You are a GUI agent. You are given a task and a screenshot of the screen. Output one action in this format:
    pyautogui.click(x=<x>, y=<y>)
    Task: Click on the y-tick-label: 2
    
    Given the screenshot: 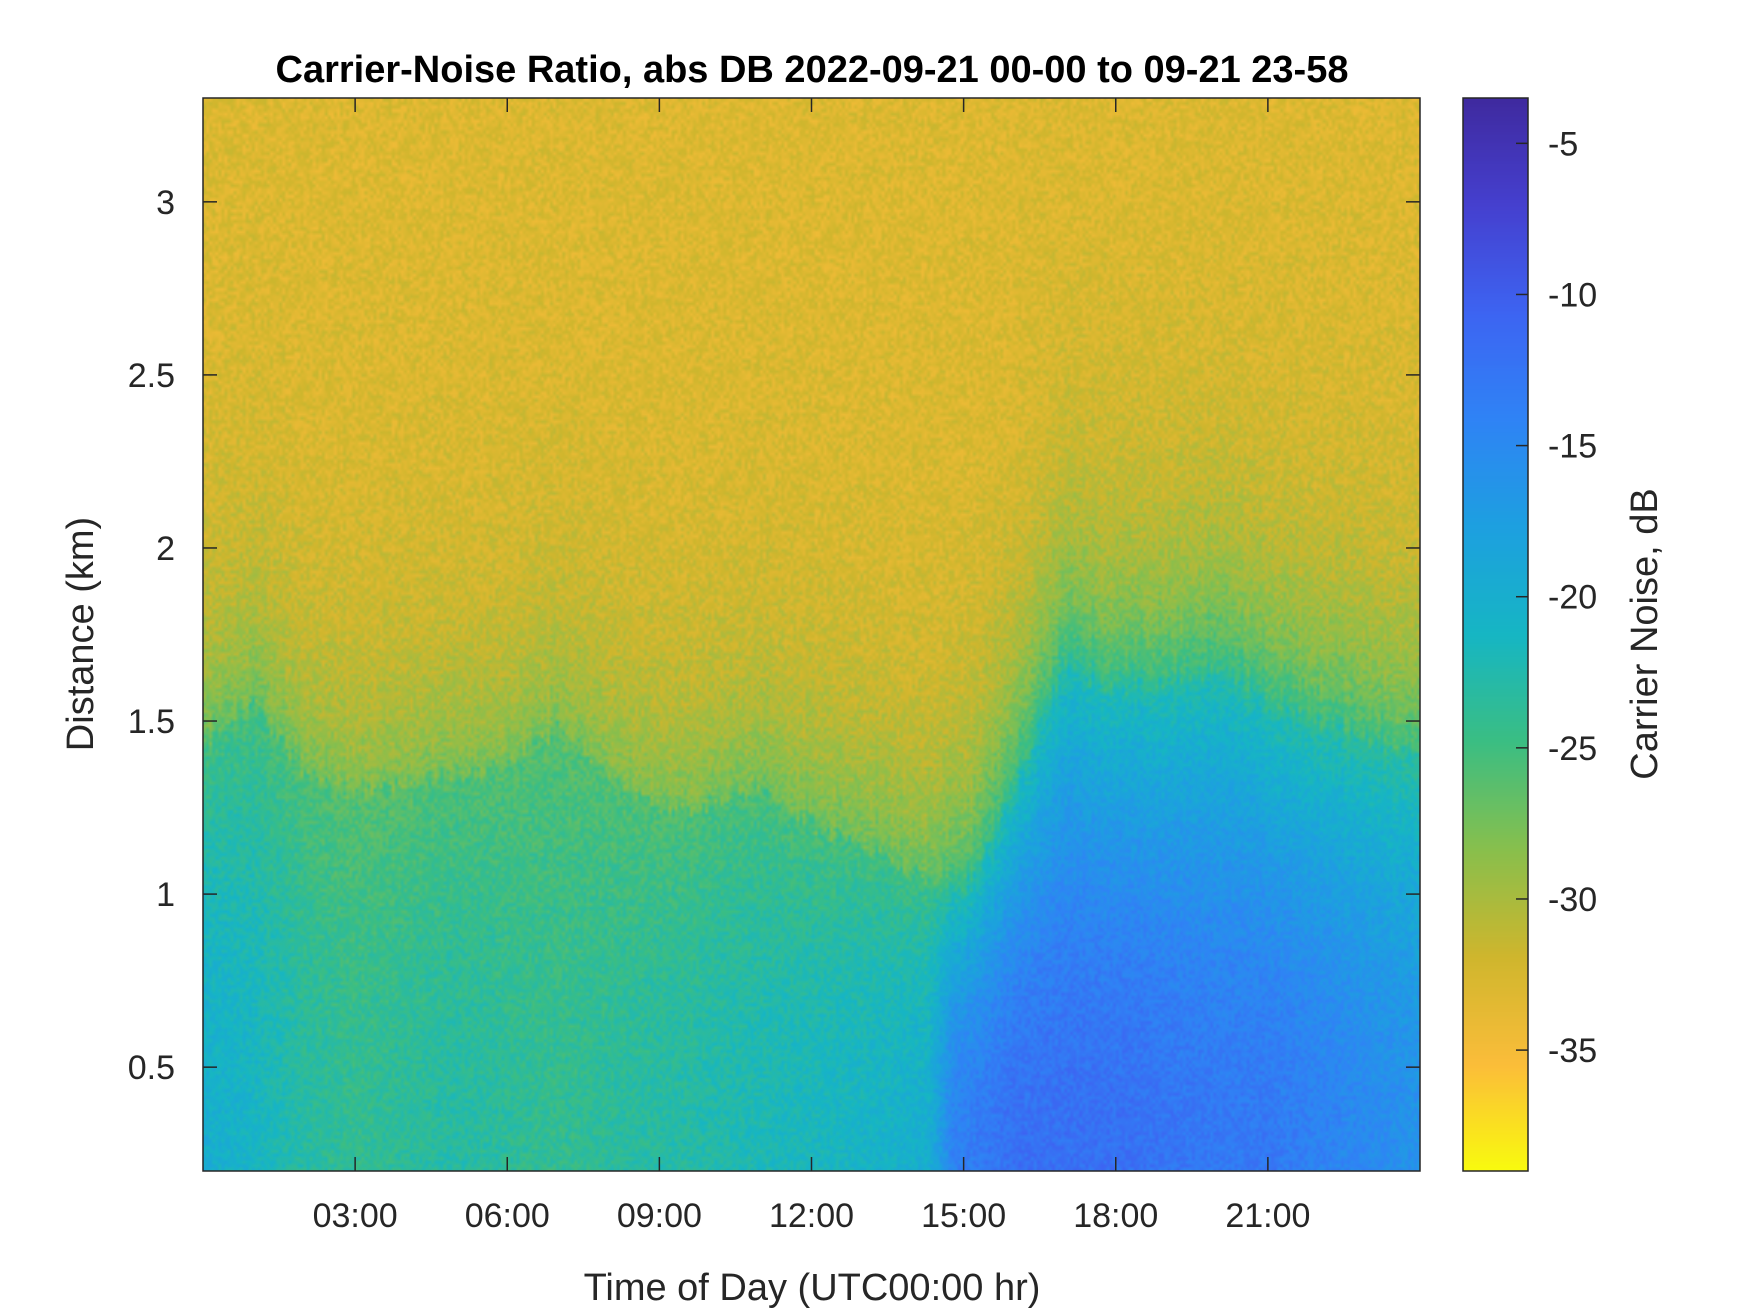 What is the action you would take?
    pyautogui.click(x=165, y=549)
    